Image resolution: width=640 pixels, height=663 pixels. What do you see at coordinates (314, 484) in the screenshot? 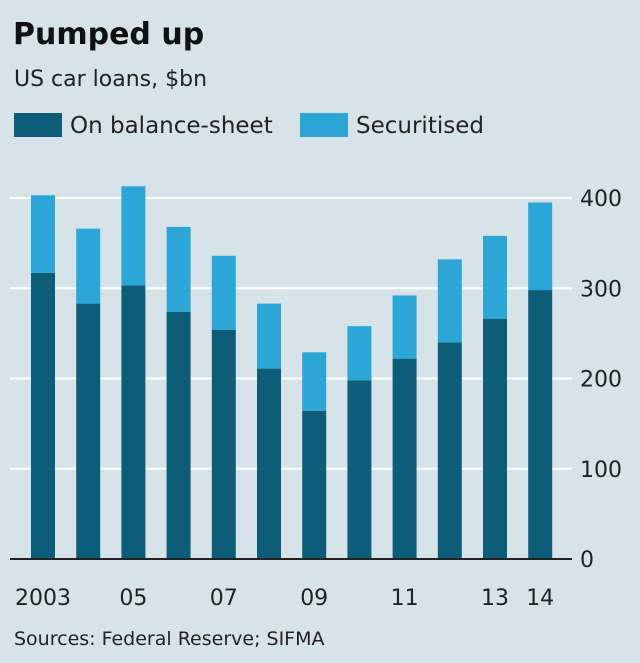
I see `bar-2009-on-balance-sheet` at bounding box center [314, 484].